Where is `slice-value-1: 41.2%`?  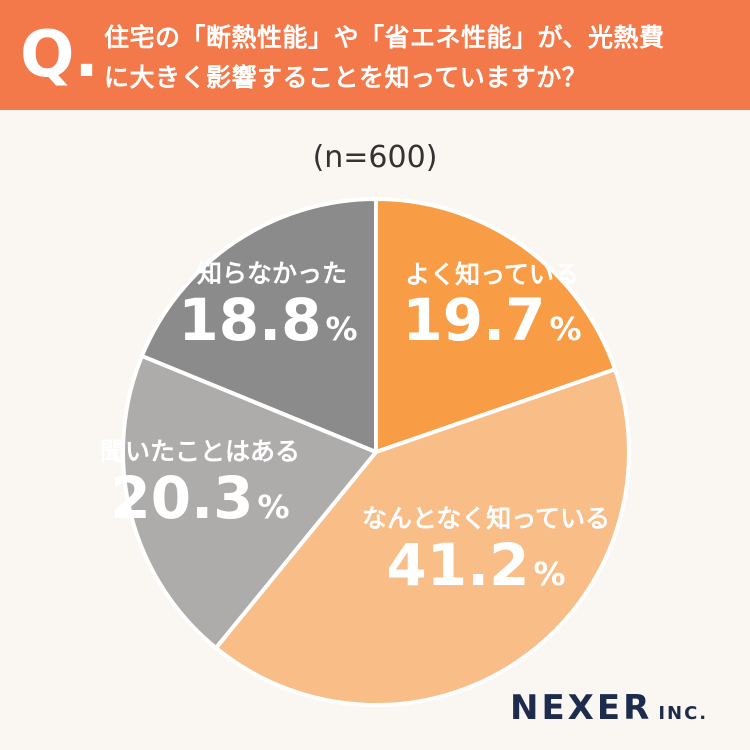
slice-value-1: 41.2% is located at coordinates (475, 565).